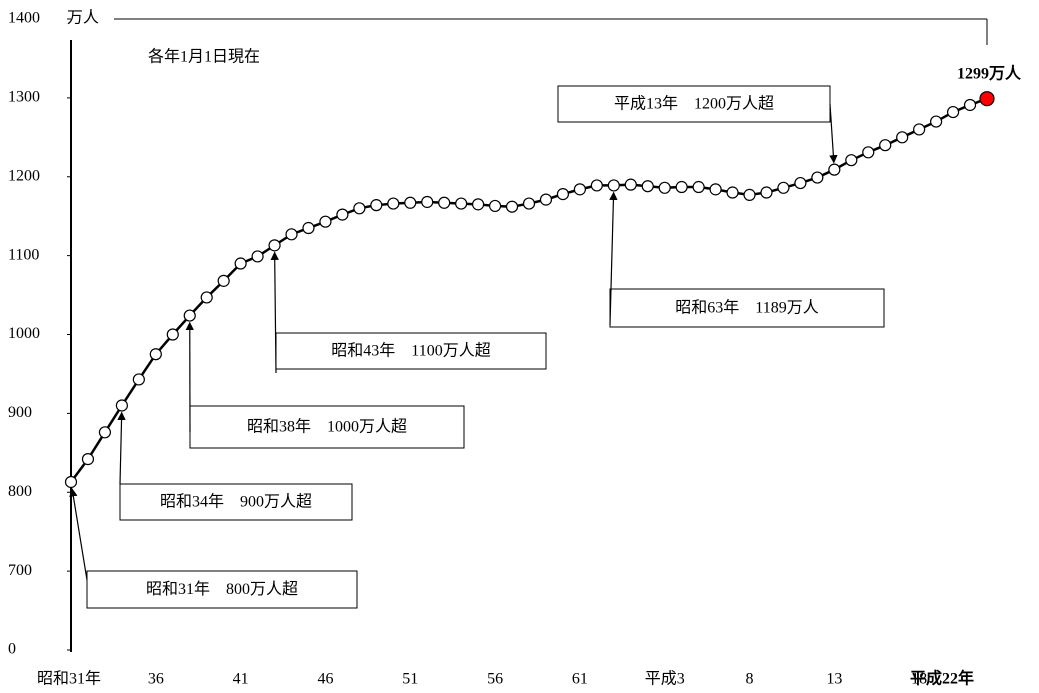 This screenshot has height=693, width=1039. I want to click on y-tick-label: 1100, so click(23, 254).